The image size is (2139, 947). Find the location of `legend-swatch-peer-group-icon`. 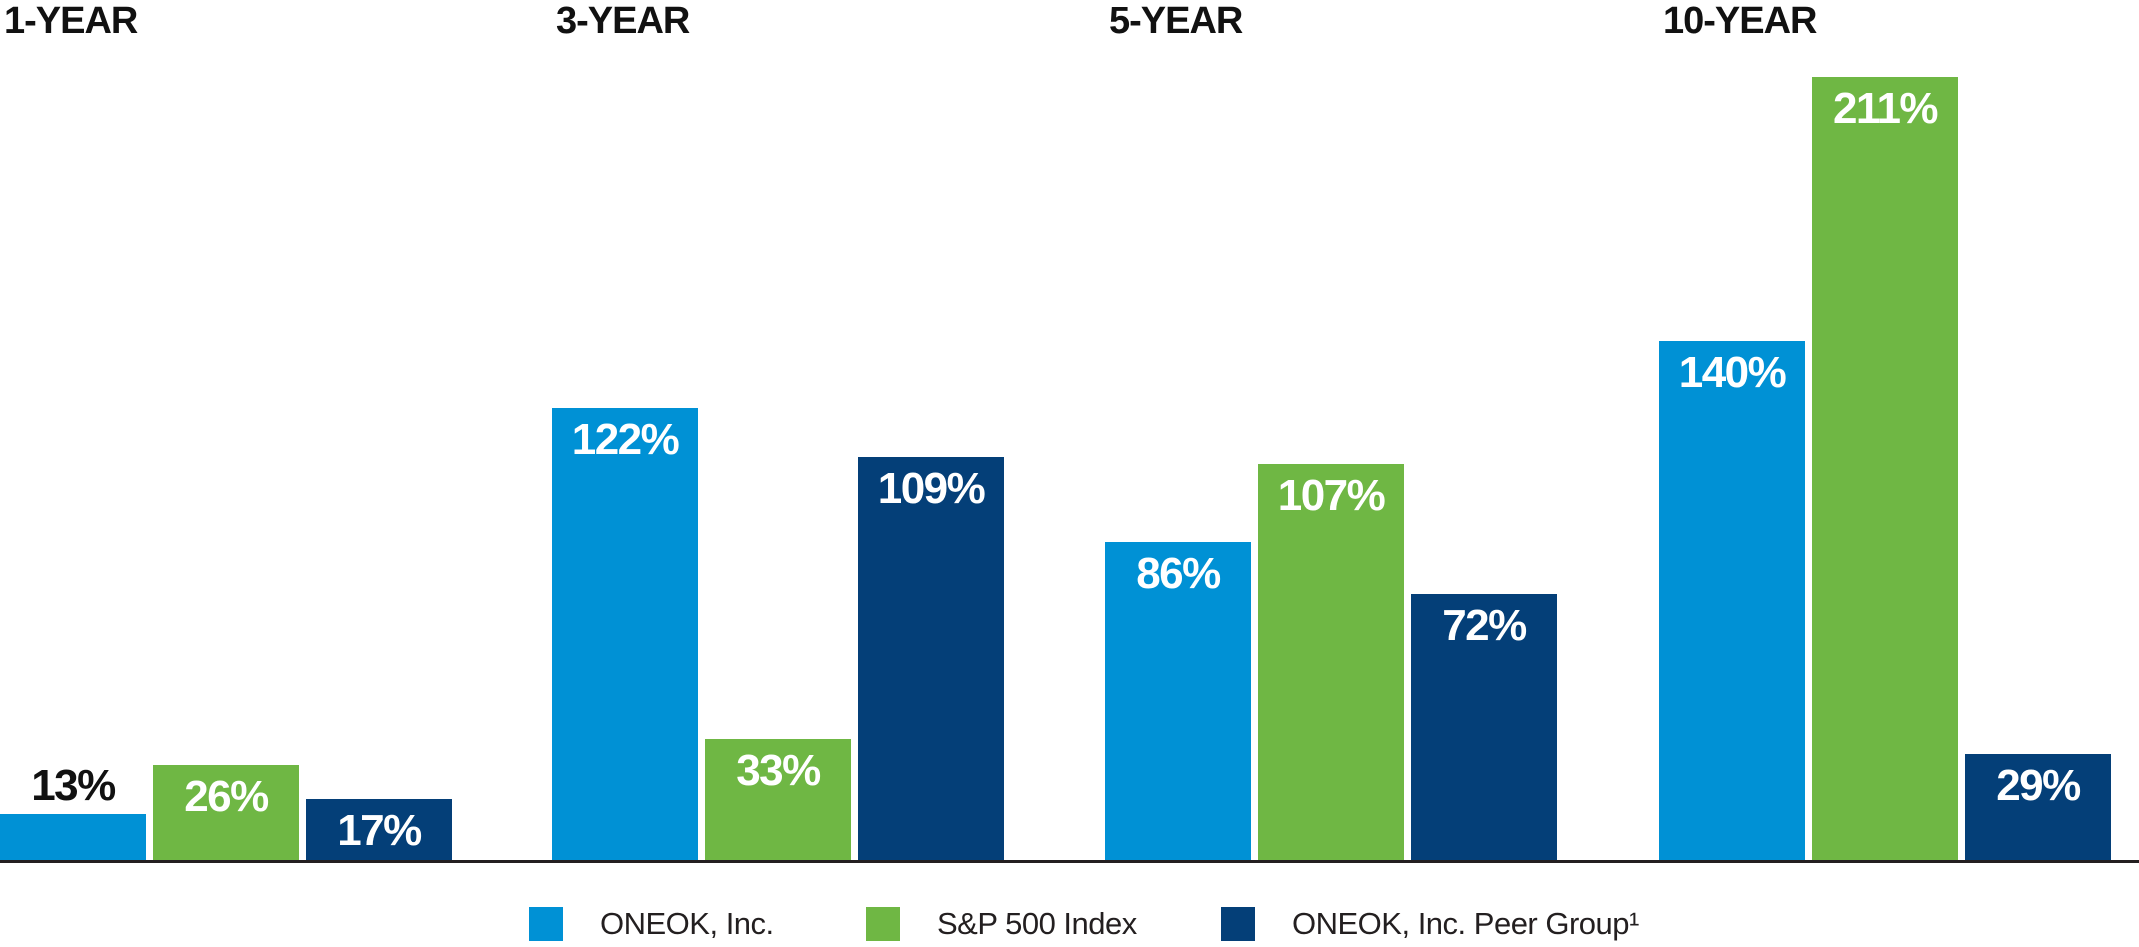

legend-swatch-peer-group-icon is located at coordinates (1238, 924).